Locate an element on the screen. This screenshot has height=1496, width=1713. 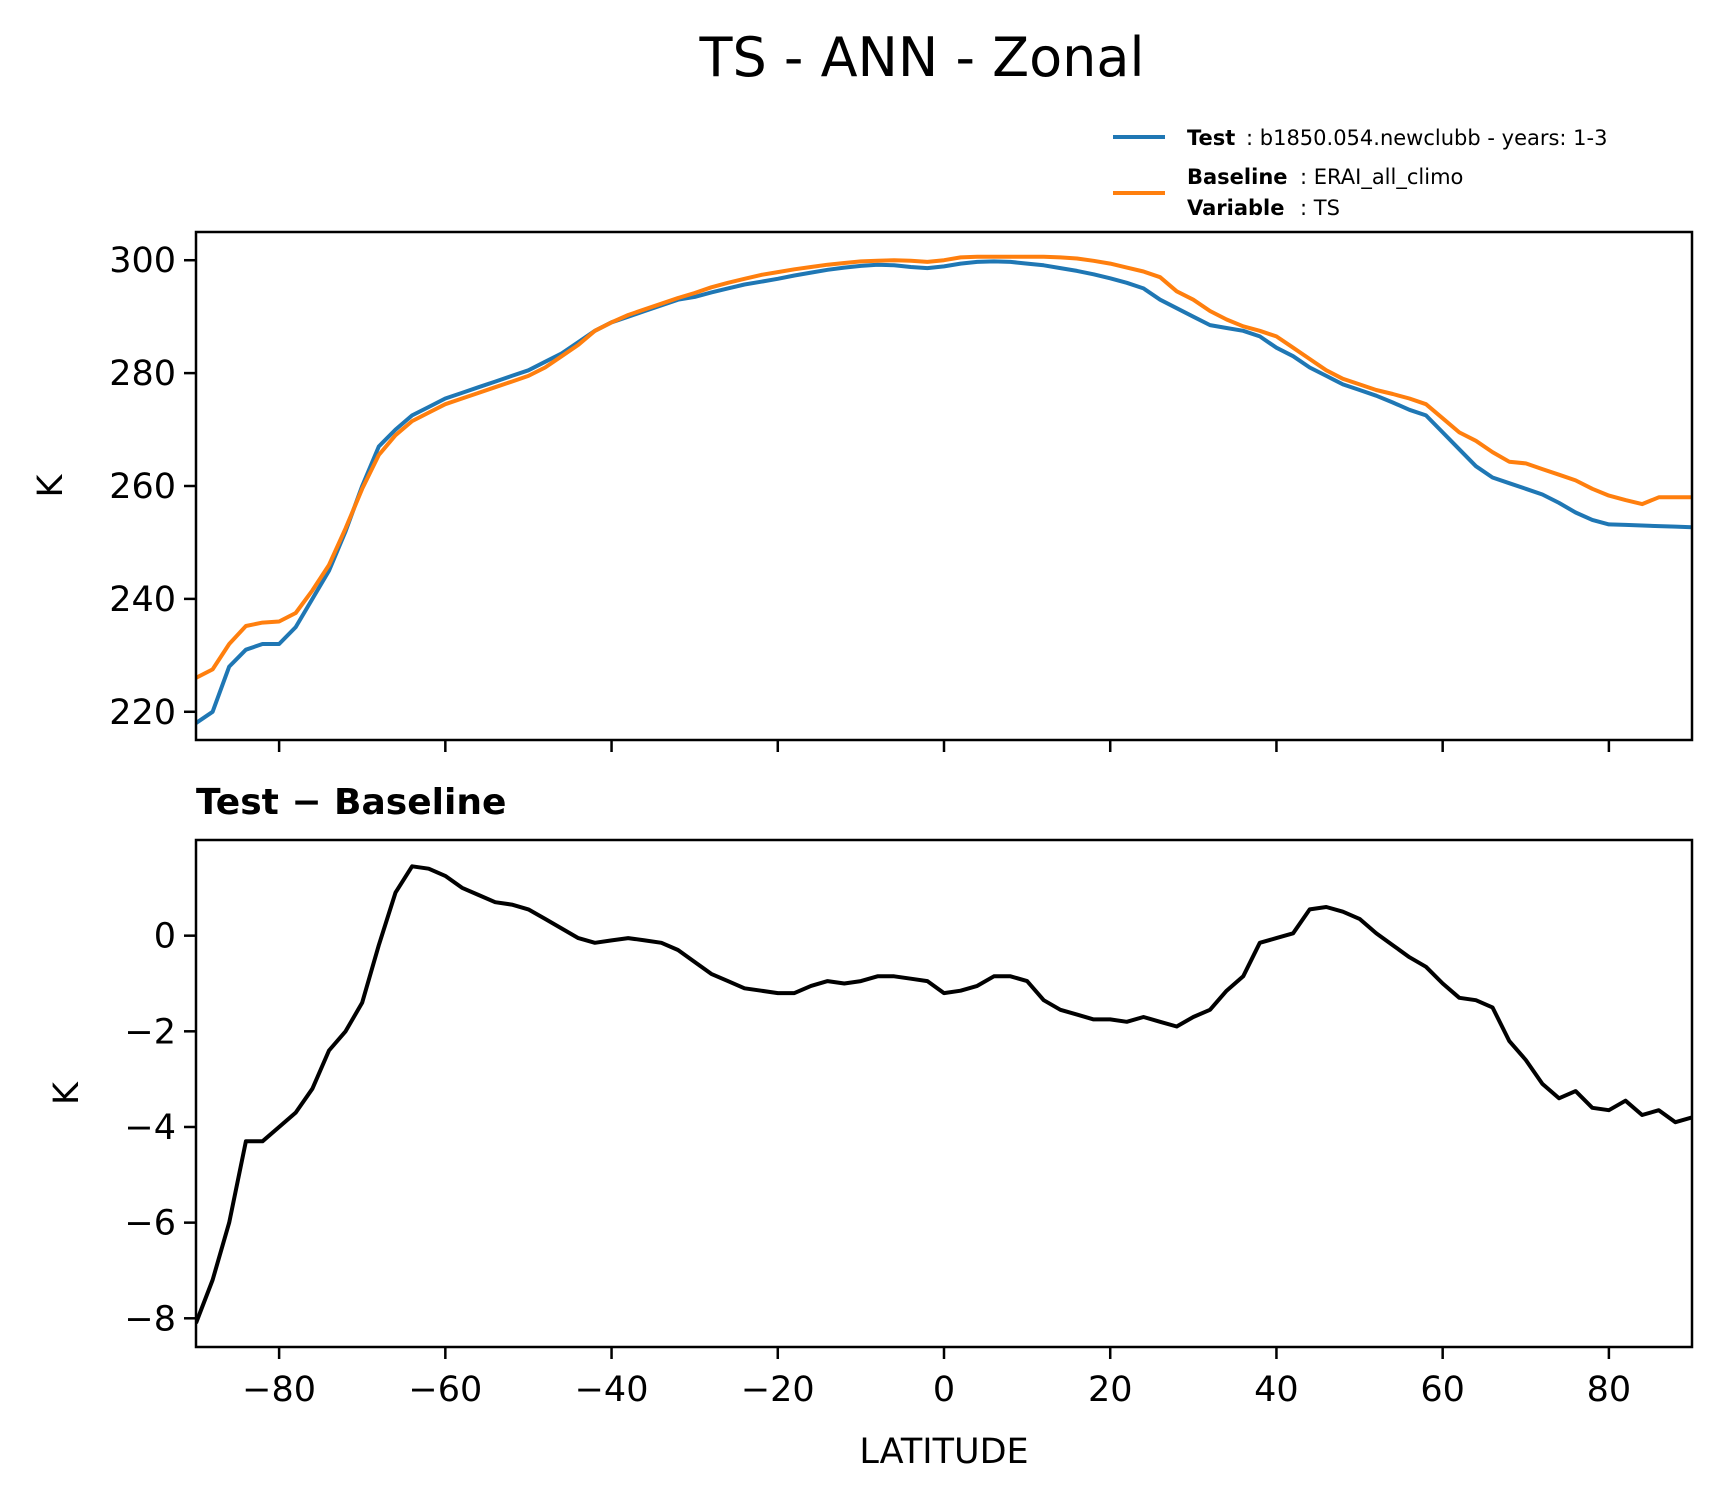
y-tick-label: 220 is located at coordinates (142, 713).